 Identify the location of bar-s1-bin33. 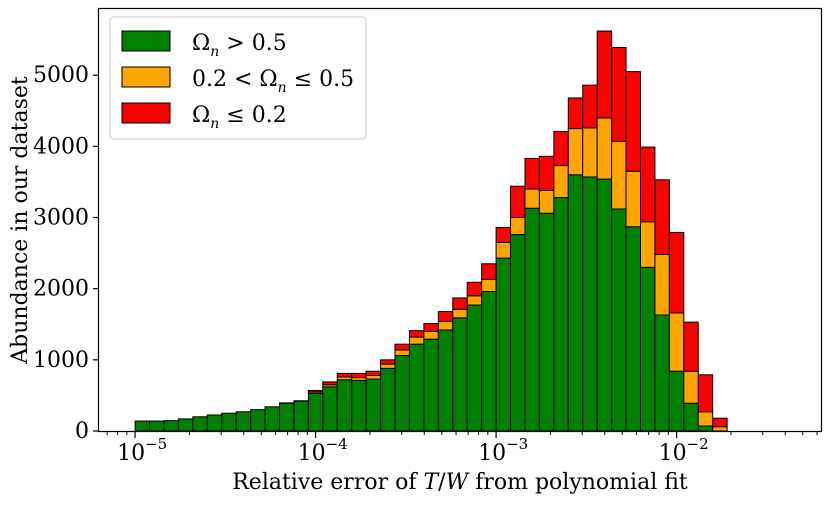
(619, 175).